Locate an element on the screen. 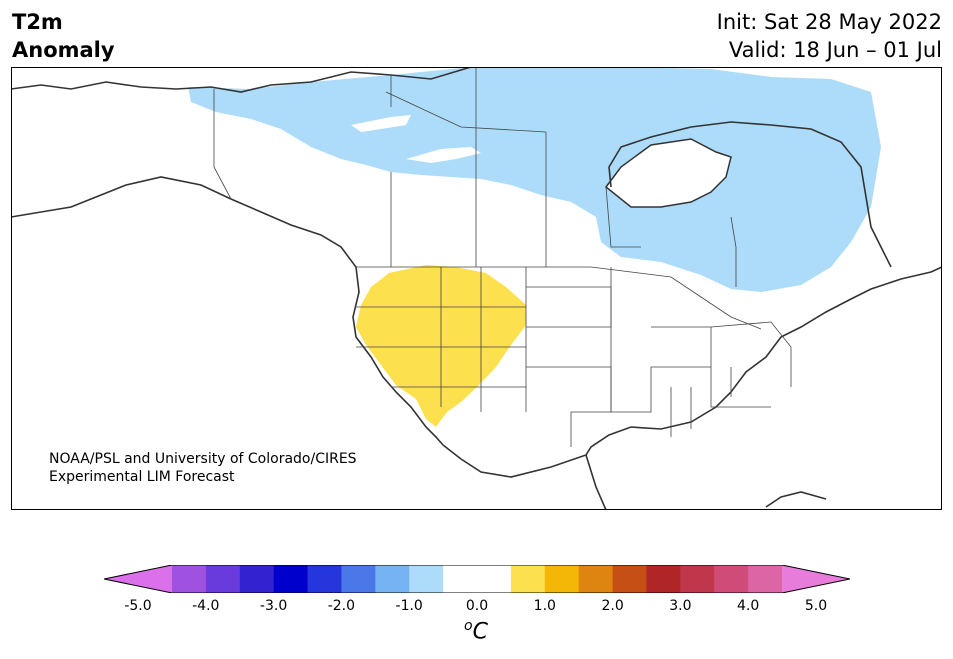 The height and width of the screenshot is (659, 953). colorbar-extend-low is located at coordinates (138, 579).